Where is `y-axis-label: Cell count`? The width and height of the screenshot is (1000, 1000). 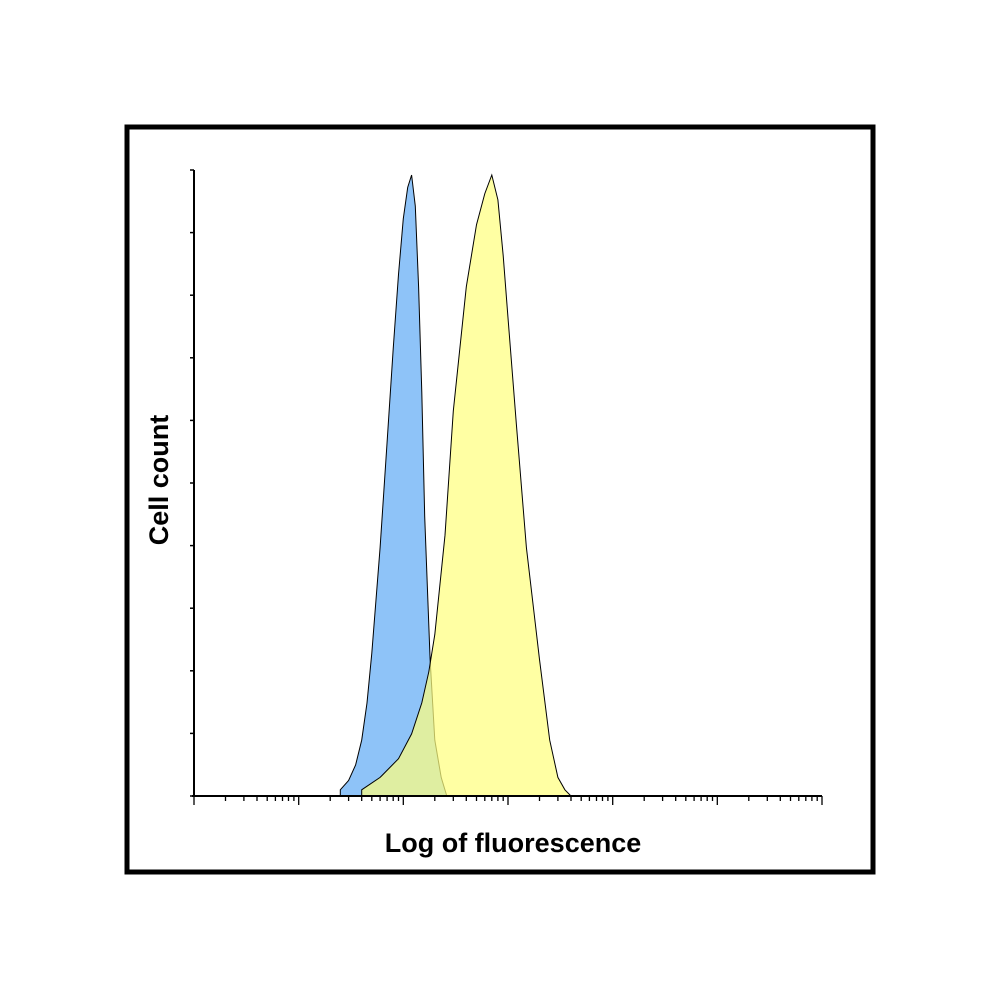 y-axis-label: Cell count is located at coordinates (159, 480).